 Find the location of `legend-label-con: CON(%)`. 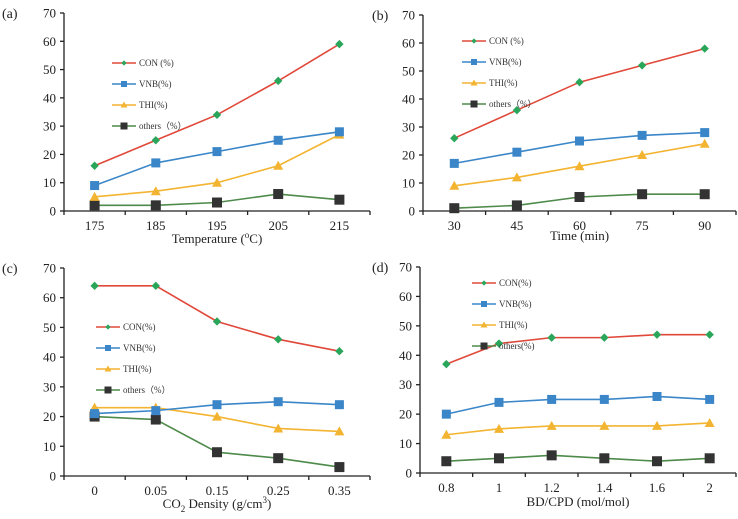

legend-label-con: CON(%) is located at coordinates (515, 283).